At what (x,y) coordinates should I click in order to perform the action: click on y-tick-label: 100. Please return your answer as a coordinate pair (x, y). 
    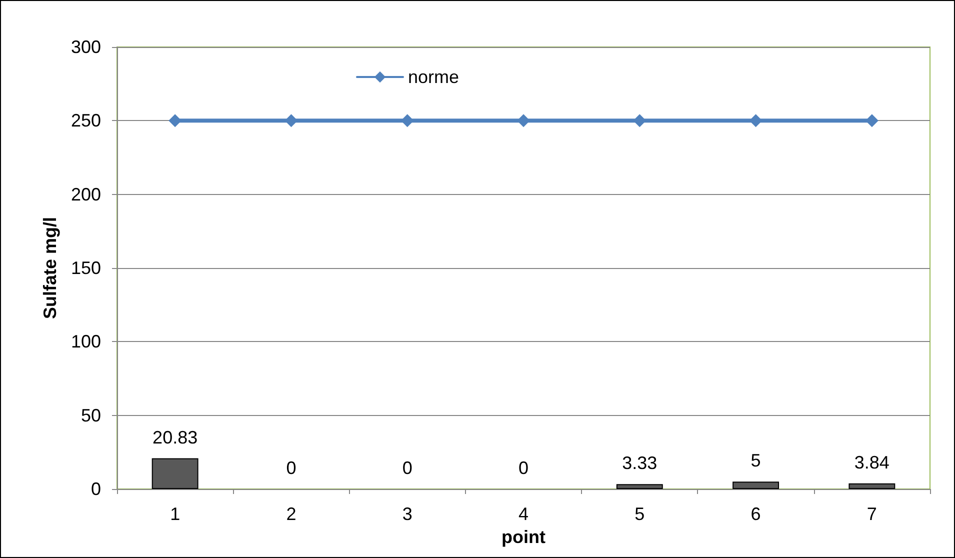
    Looking at the image, I should click on (85, 342).